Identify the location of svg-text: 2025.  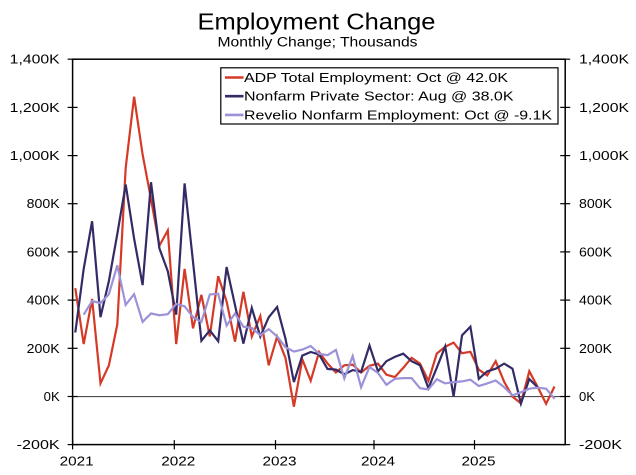
(479, 461).